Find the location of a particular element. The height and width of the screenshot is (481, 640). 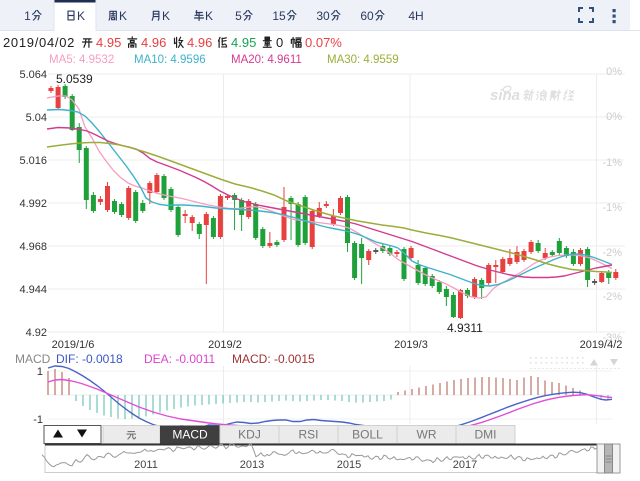

svg-text: 4.9311 is located at coordinates (465, 328).